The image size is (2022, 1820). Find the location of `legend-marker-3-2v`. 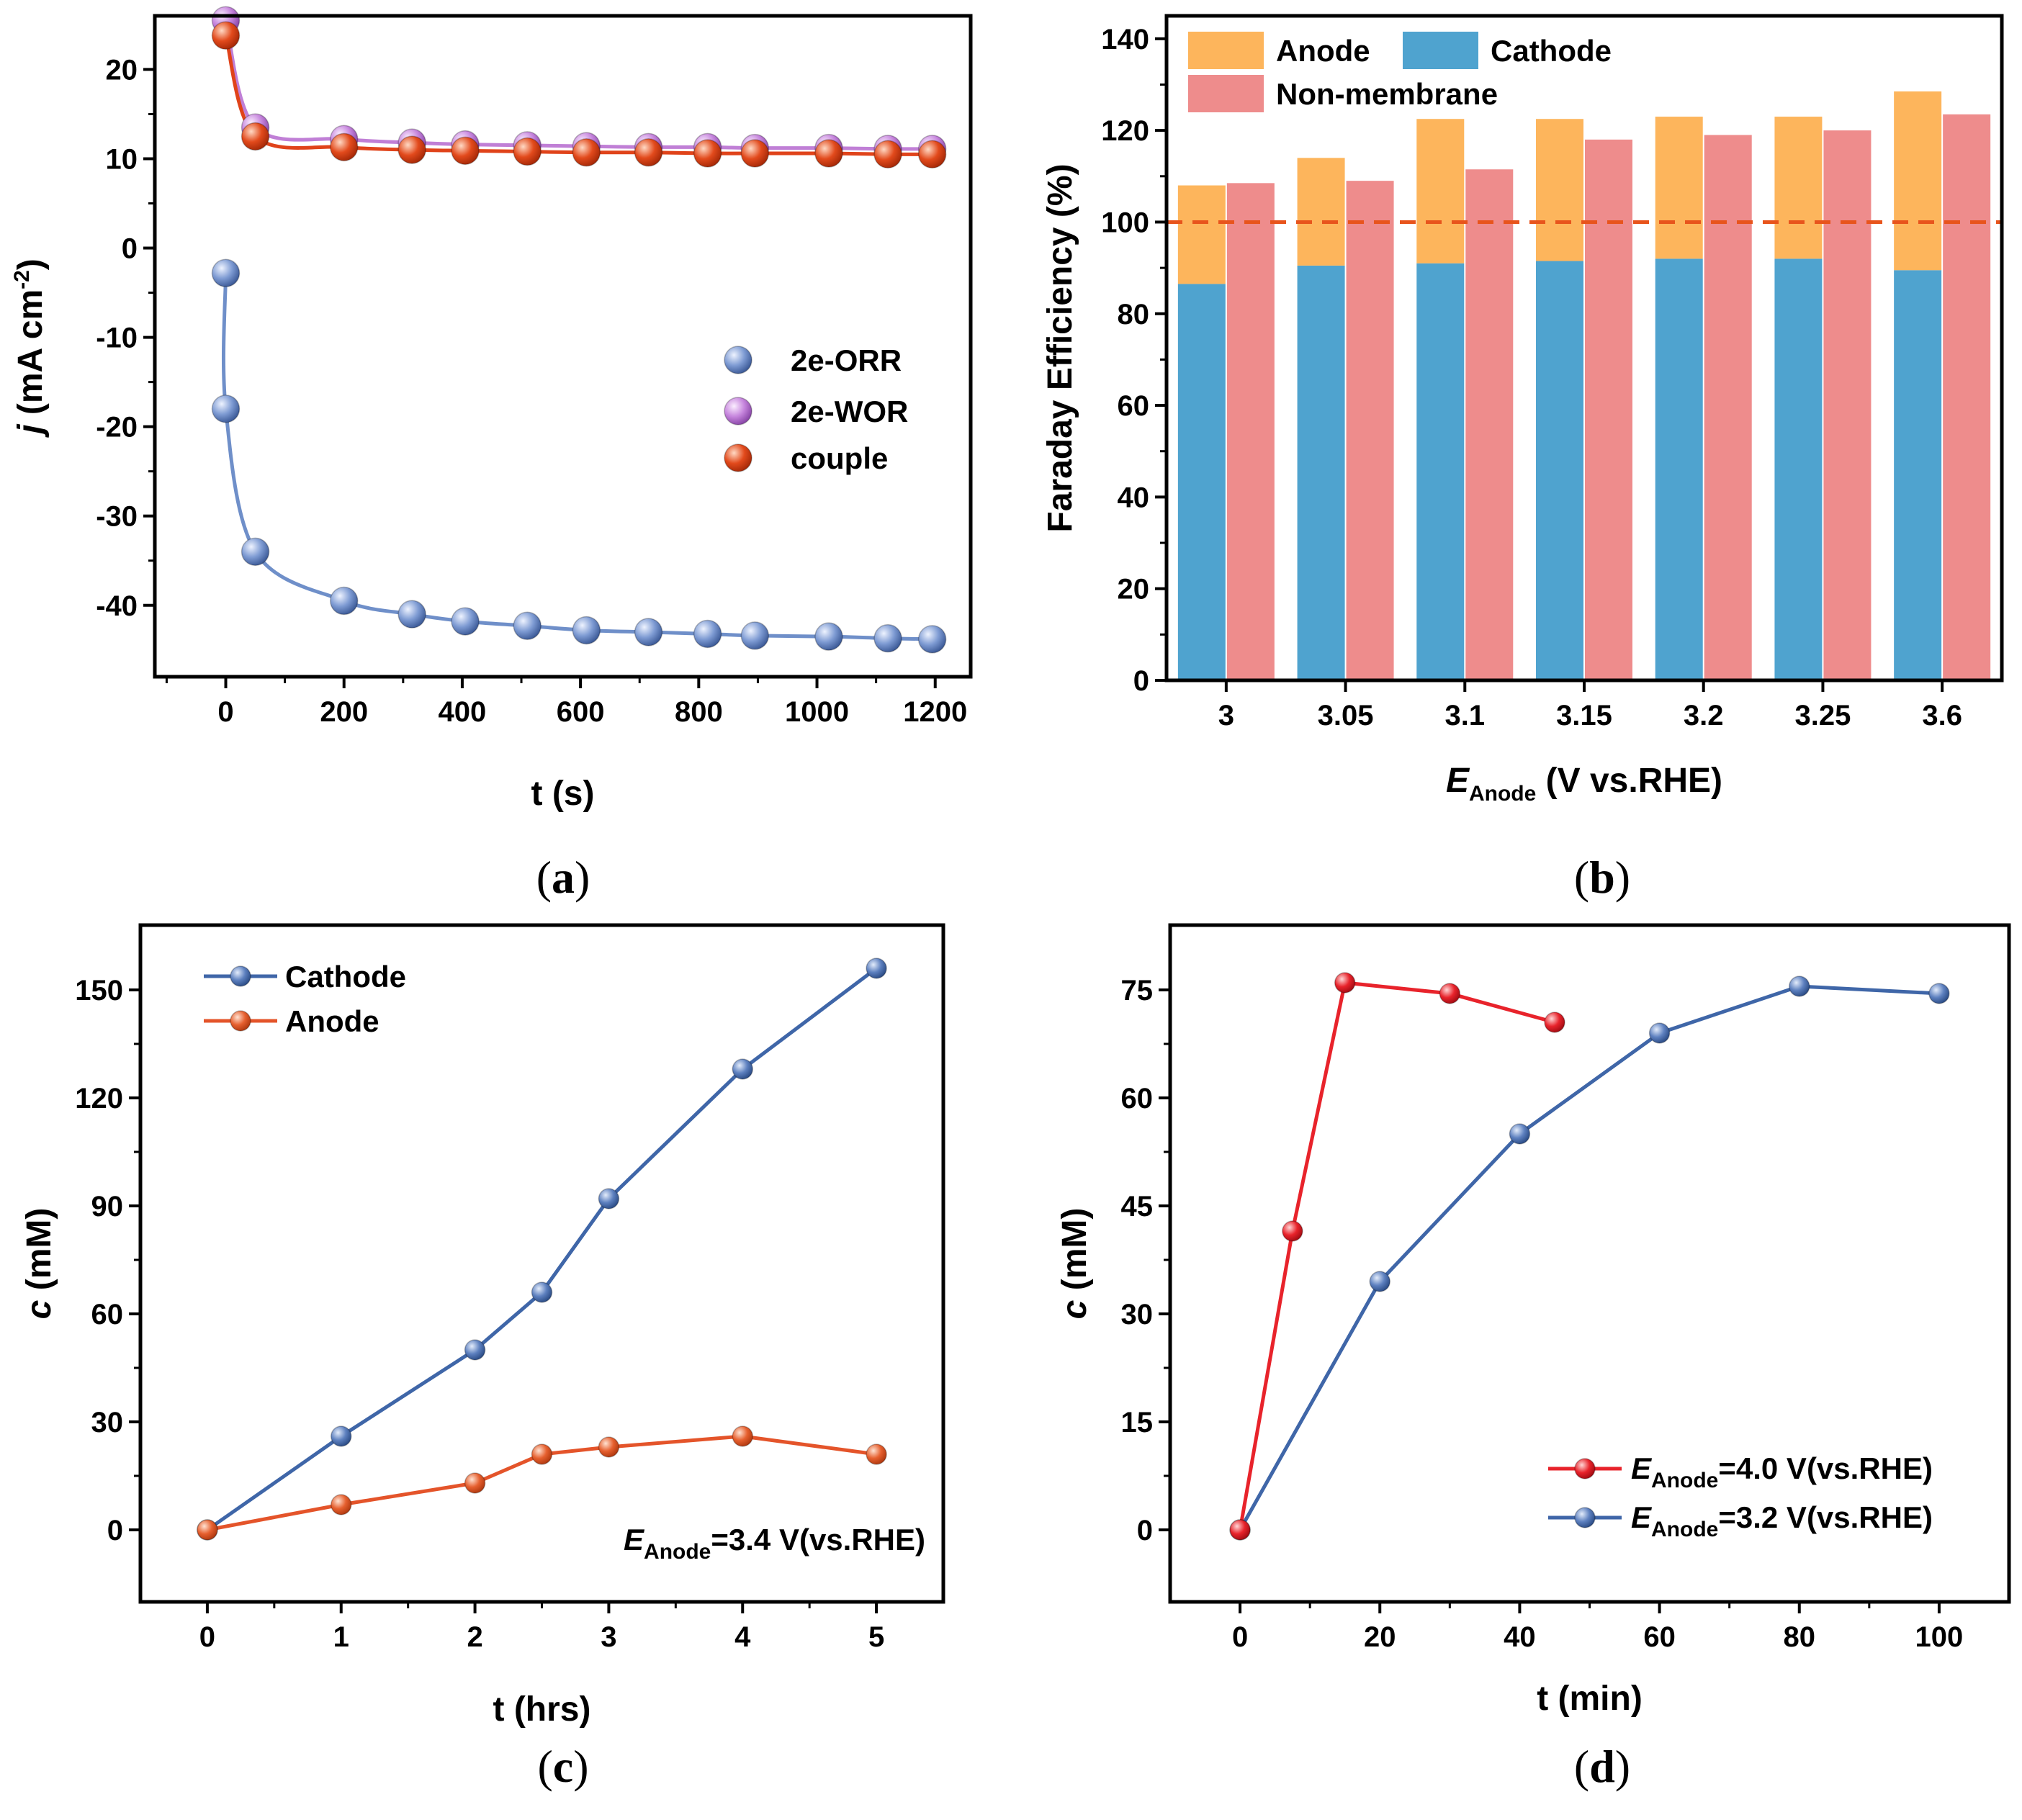

legend-marker-3-2v is located at coordinates (1585, 1517).